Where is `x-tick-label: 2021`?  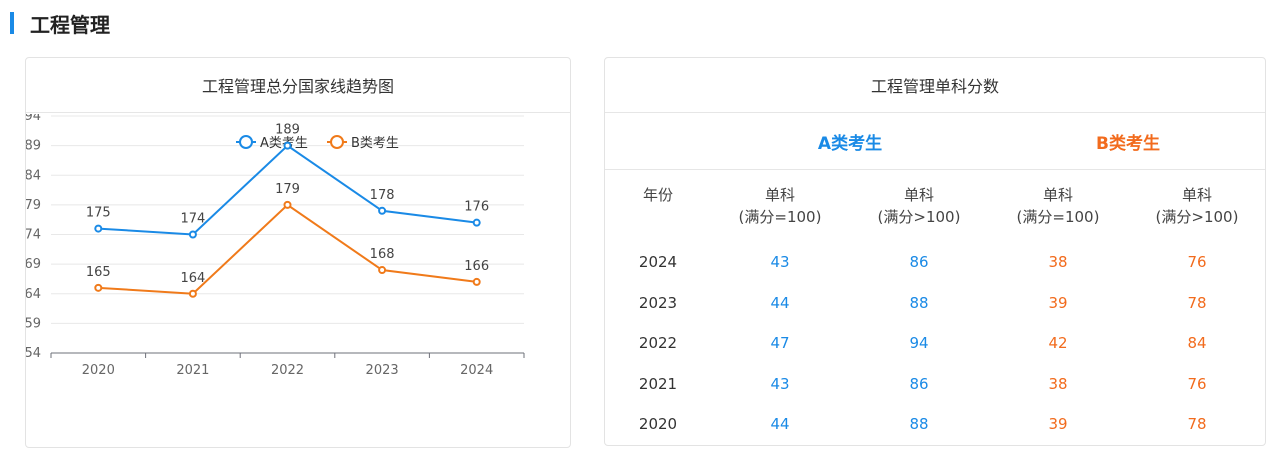 x-tick-label: 2021 is located at coordinates (192, 370).